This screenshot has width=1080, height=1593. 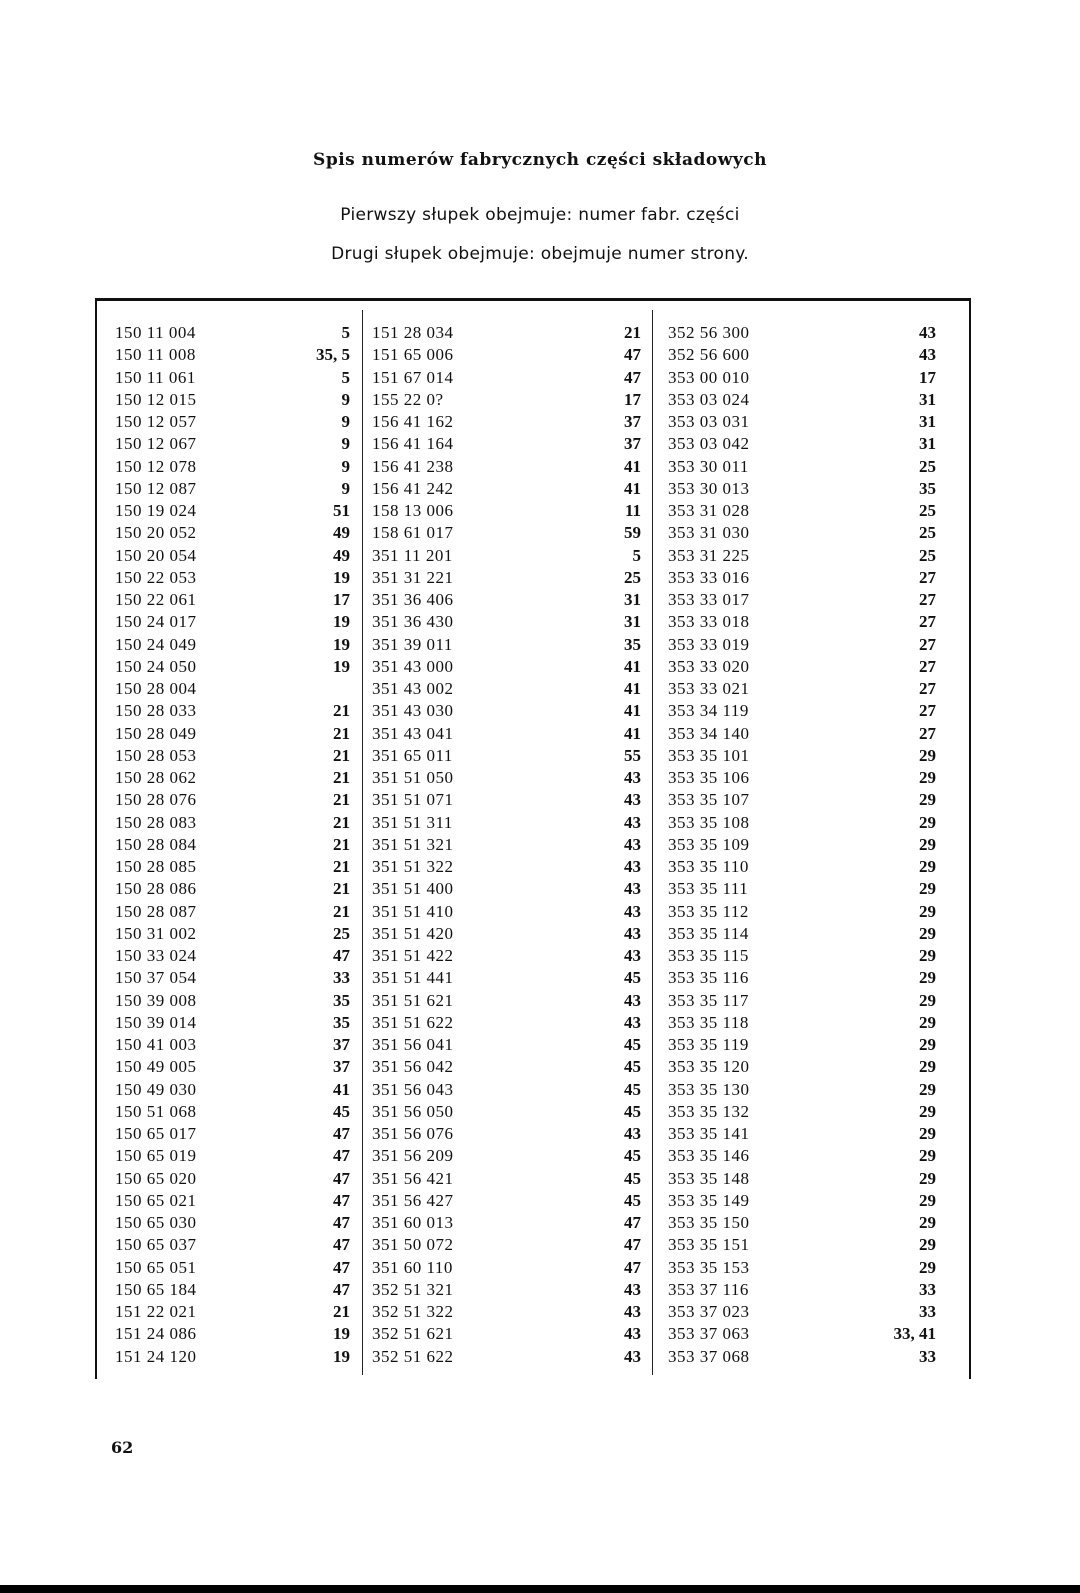 What do you see at coordinates (413, 711) in the screenshot?
I see `part-number: 351 43 030` at bounding box center [413, 711].